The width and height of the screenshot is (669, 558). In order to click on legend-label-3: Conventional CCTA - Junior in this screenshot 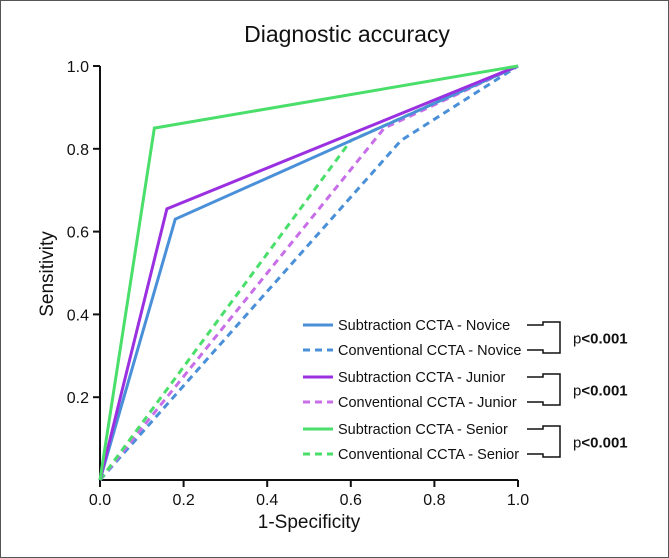, I will do `click(427, 403)`.